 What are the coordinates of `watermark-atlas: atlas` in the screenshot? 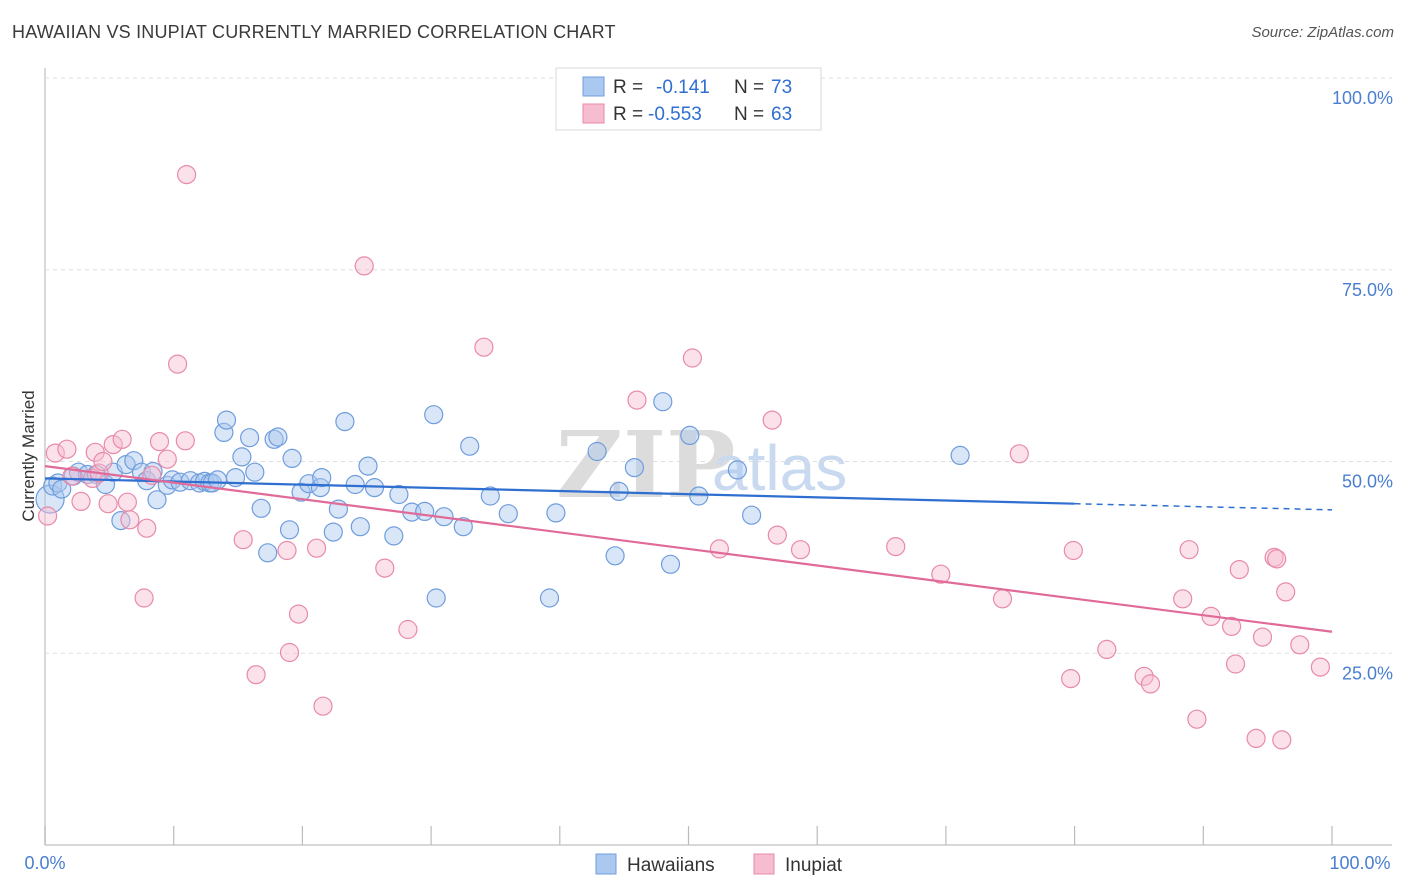 It's located at (779, 468).